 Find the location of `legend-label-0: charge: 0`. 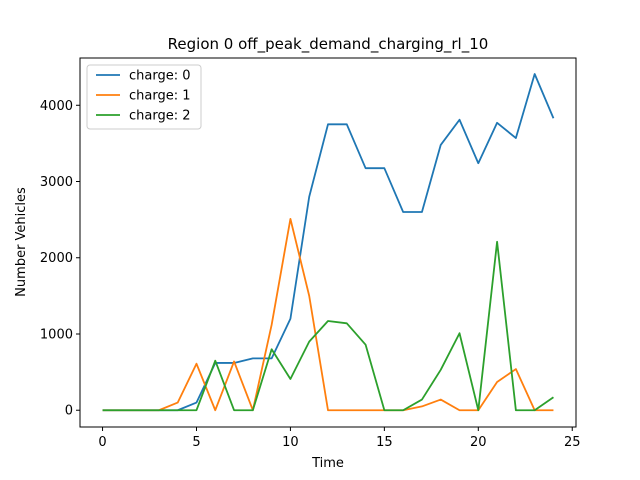

legend-label-0: charge: 0 is located at coordinates (160, 76).